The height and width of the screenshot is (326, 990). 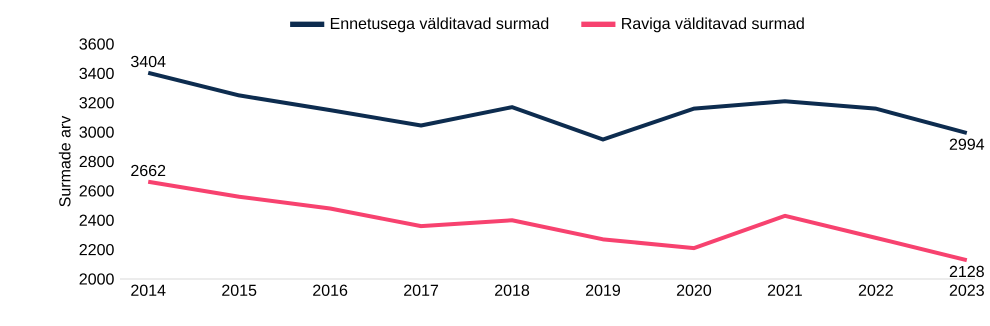 I want to click on y-tick-label: 2400, so click(x=97, y=220).